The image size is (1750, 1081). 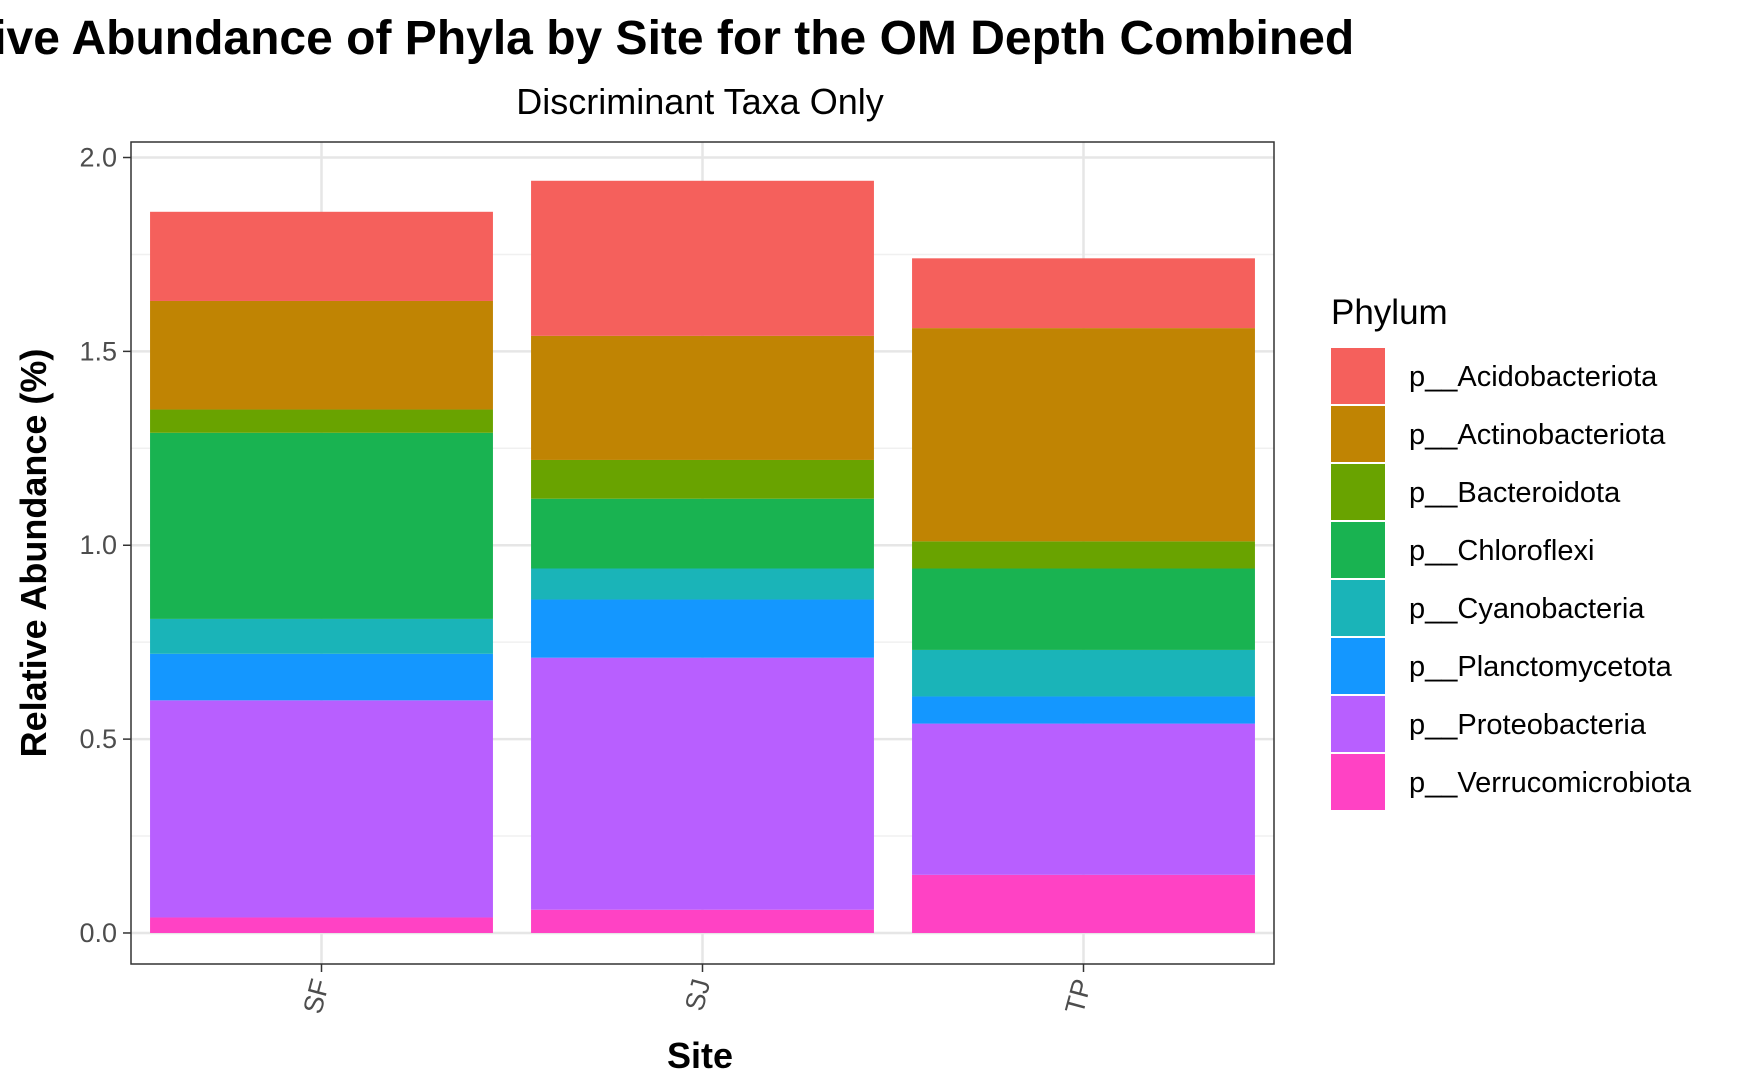 What do you see at coordinates (1550, 783) in the screenshot?
I see `legend-label: p__Verrucomicrobiota` at bounding box center [1550, 783].